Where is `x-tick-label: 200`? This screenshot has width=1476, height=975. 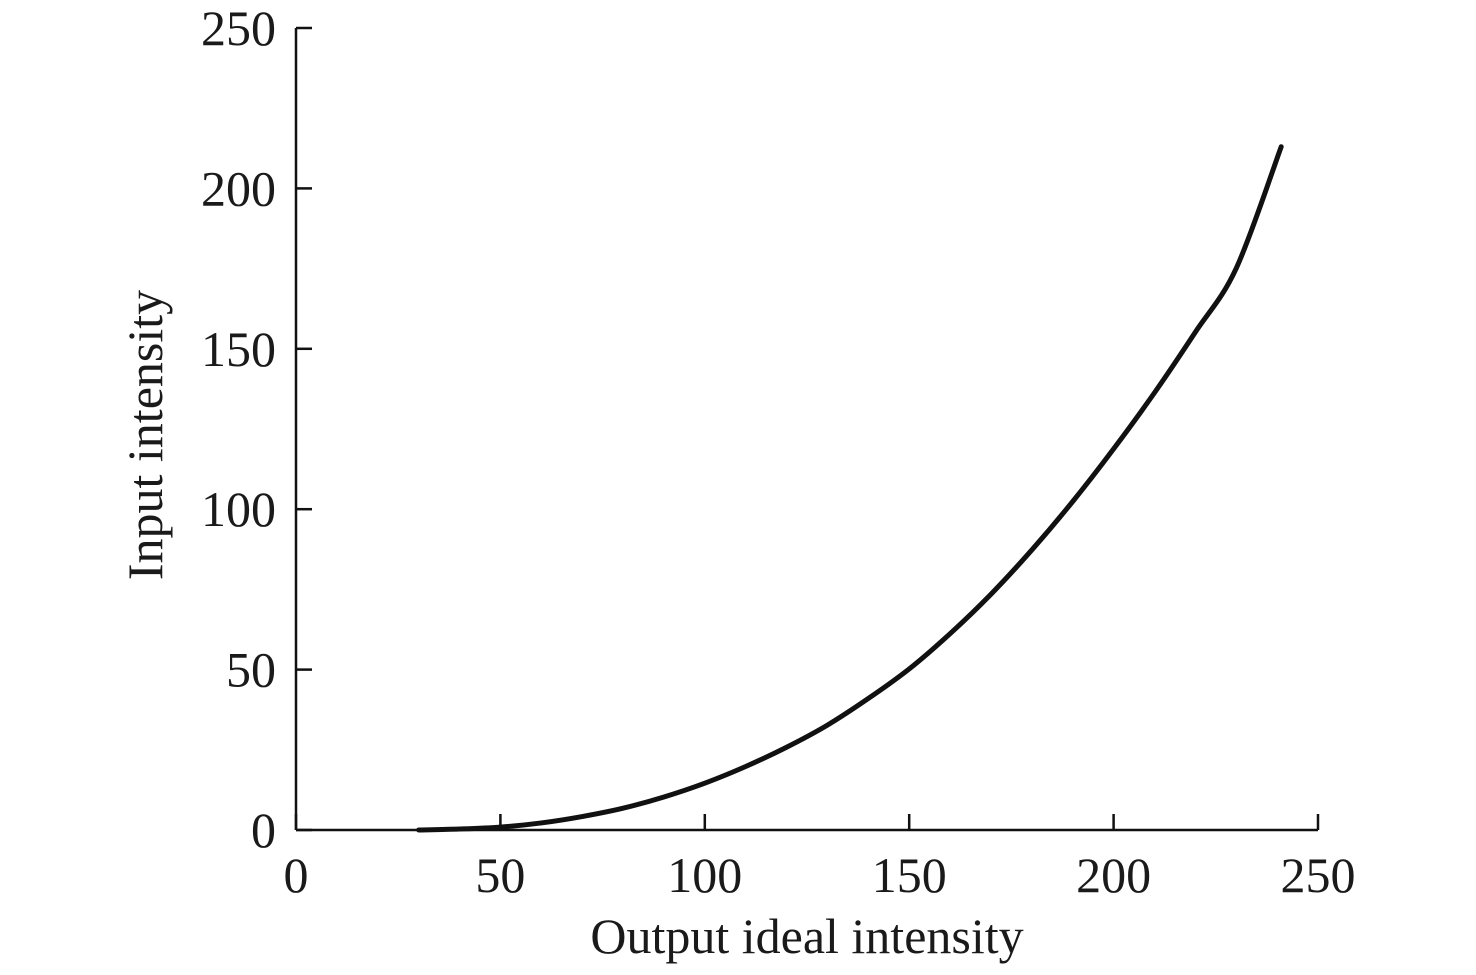 x-tick-label: 200 is located at coordinates (1113, 875).